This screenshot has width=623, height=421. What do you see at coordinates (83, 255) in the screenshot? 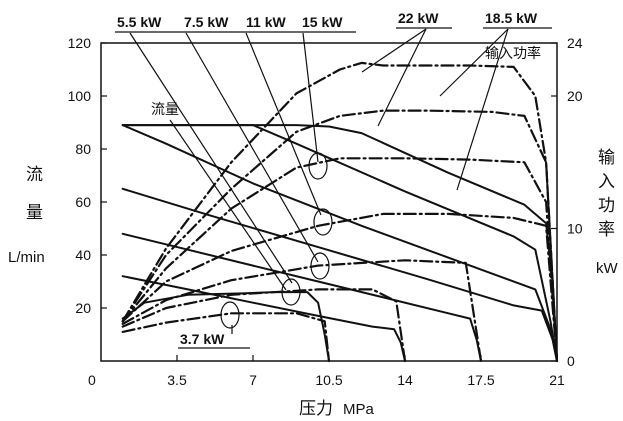
I see `y-left-tick-label: 40` at bounding box center [83, 255].